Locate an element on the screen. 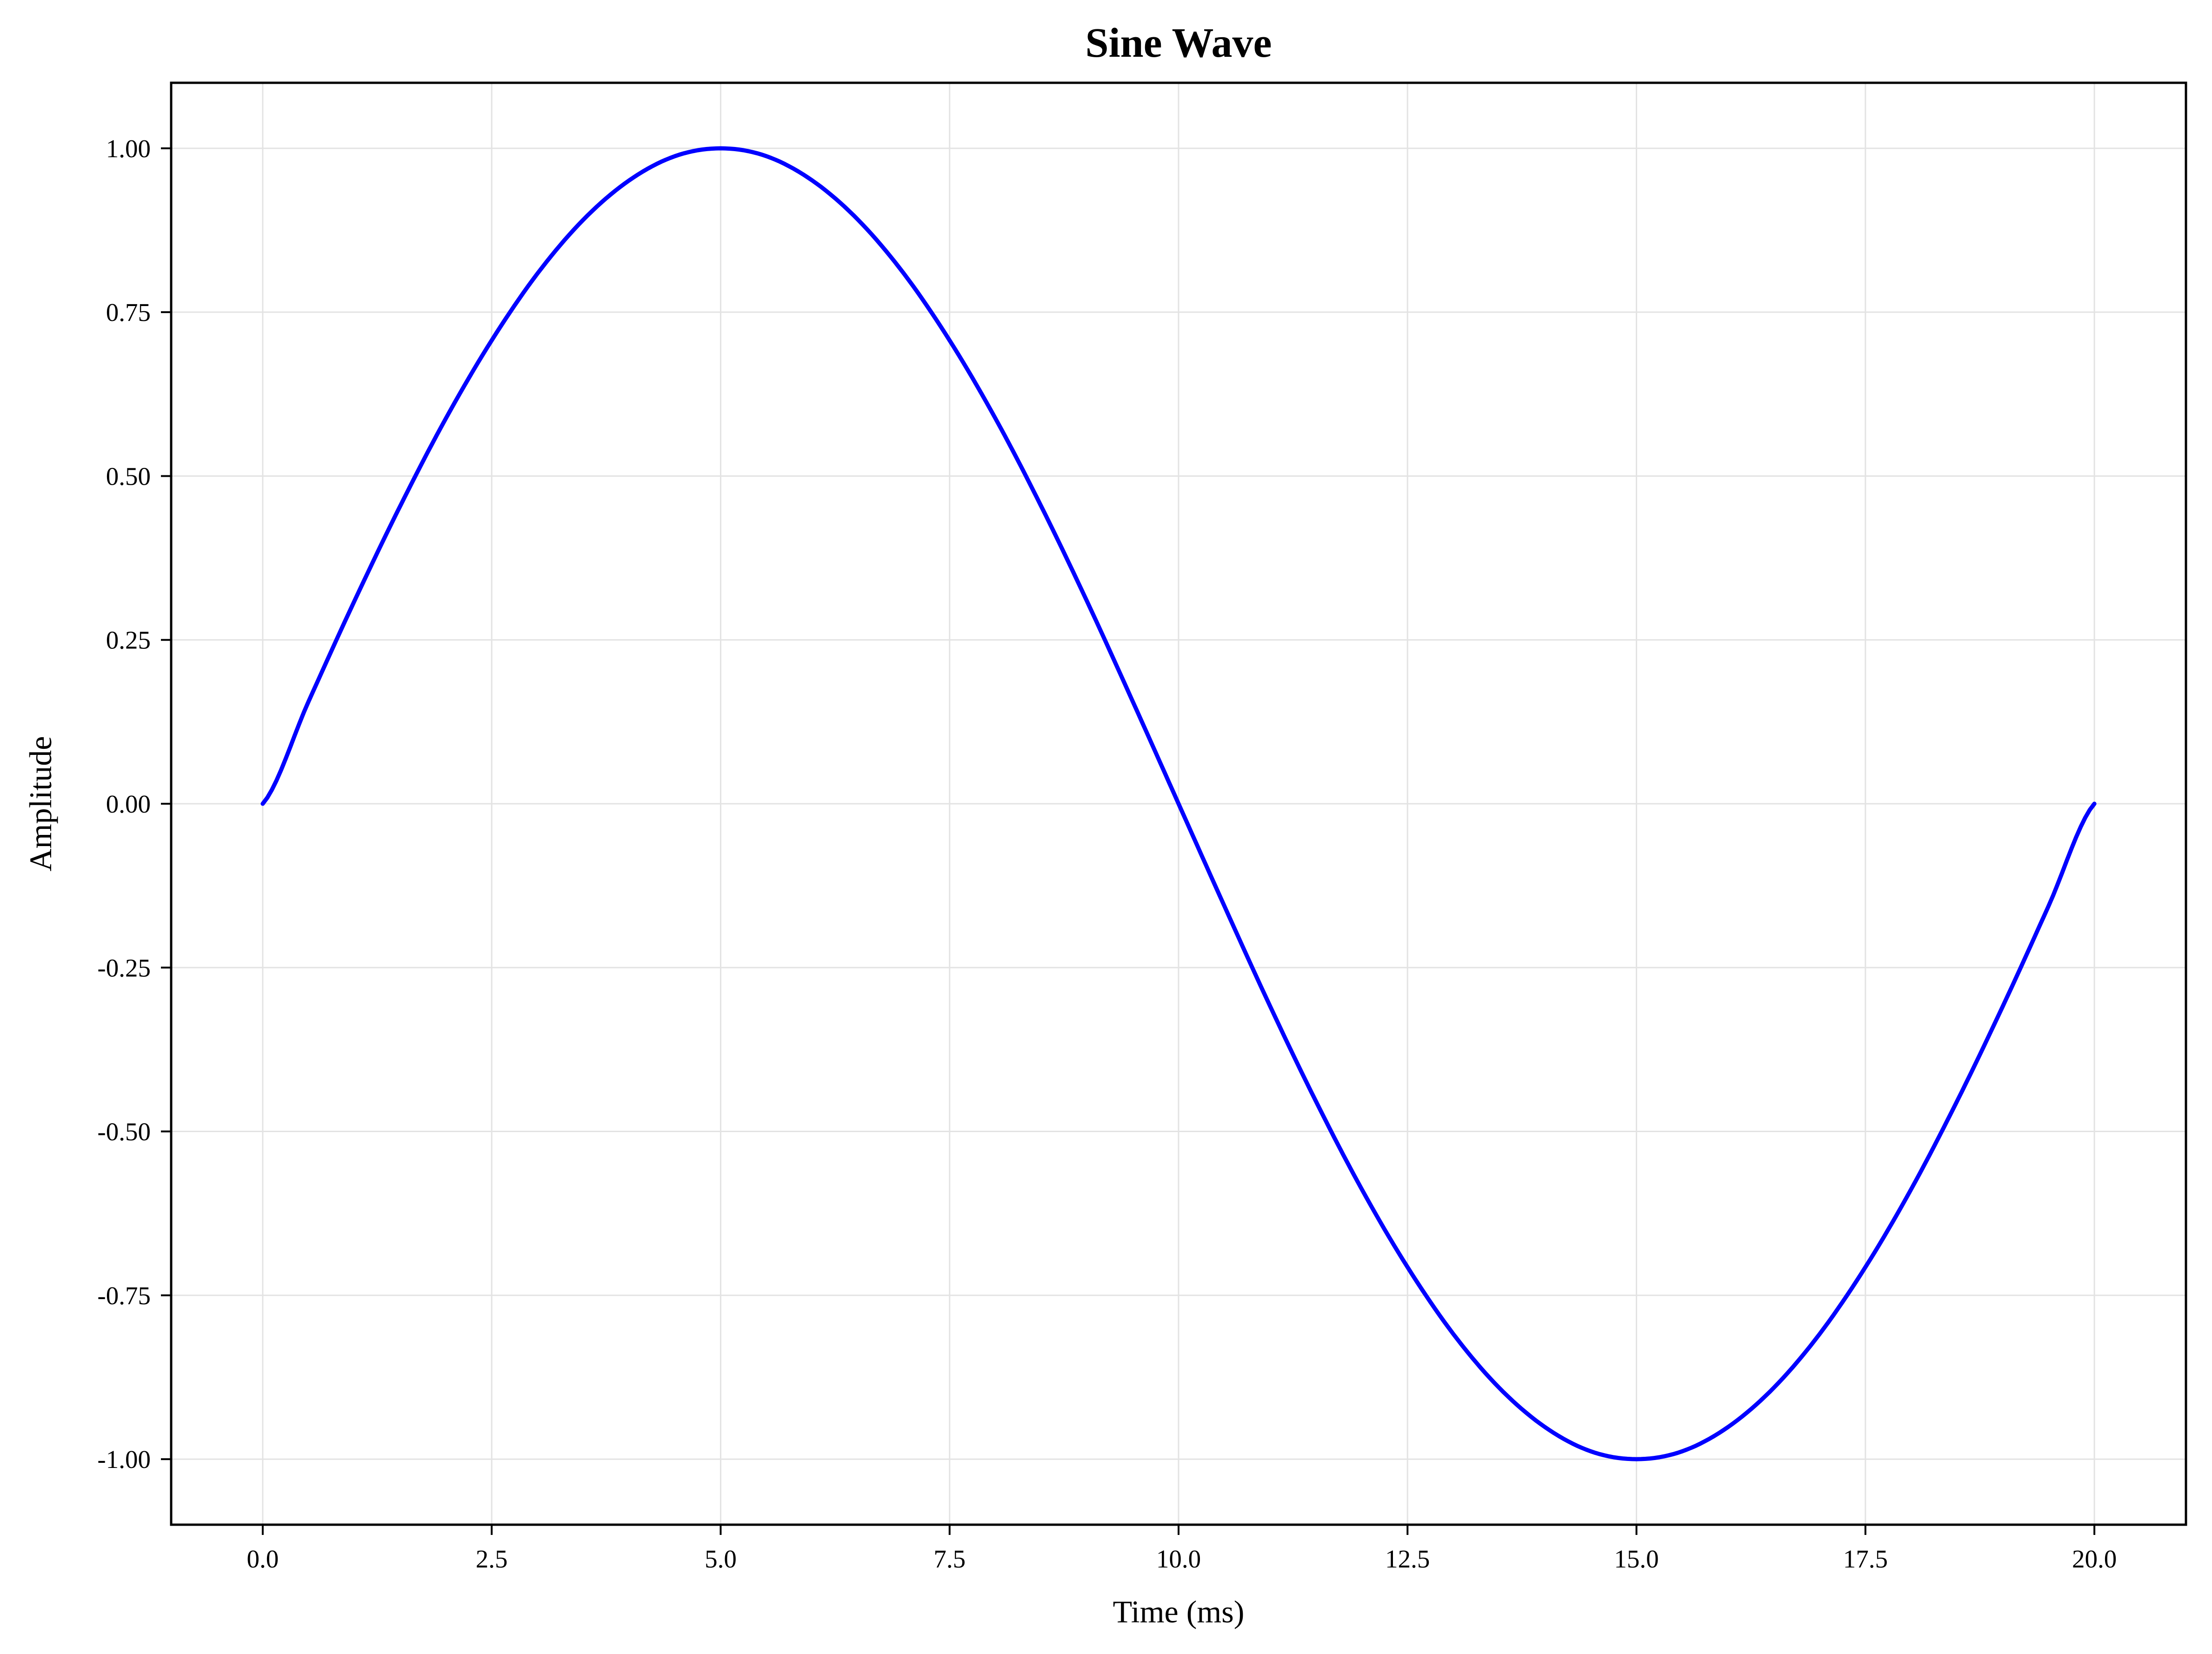 The height and width of the screenshot is (1654, 2212). y-tick-label: 0.75 is located at coordinates (128, 312).